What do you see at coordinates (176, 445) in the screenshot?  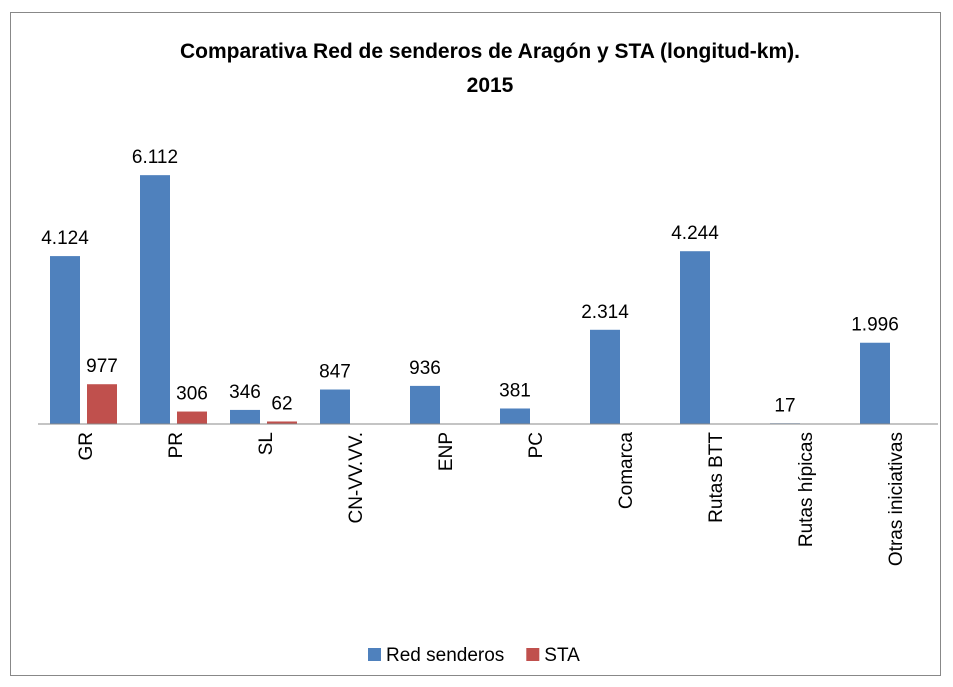 I see `x-tick-label: PR` at bounding box center [176, 445].